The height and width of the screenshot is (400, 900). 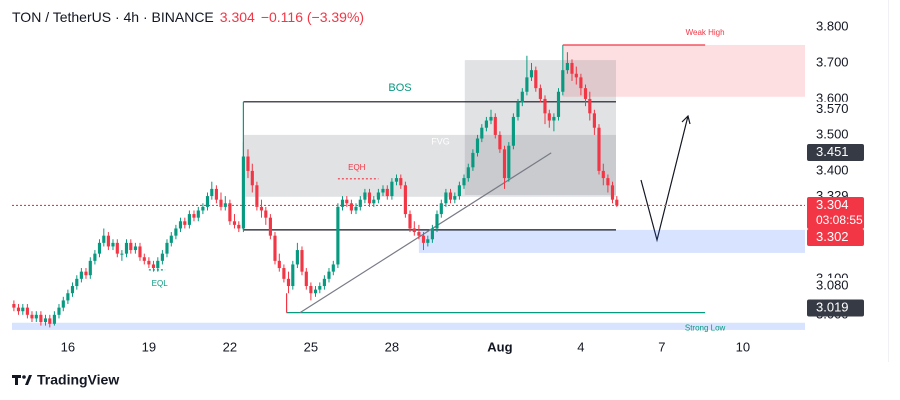 I want to click on annotation: FVG, so click(x=440, y=141).